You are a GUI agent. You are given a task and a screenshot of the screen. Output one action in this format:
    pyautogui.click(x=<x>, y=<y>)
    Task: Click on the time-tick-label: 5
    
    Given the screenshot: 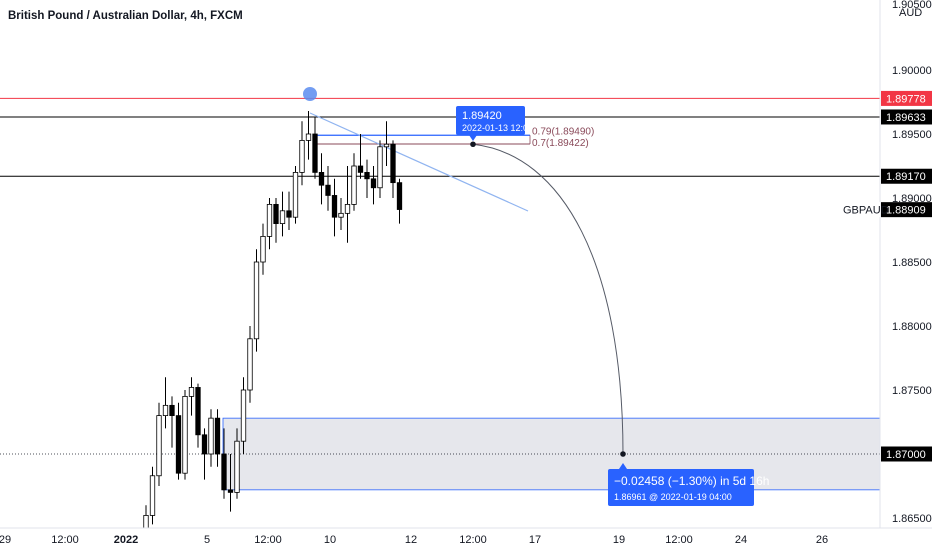 What is the action you would take?
    pyautogui.click(x=207, y=540)
    